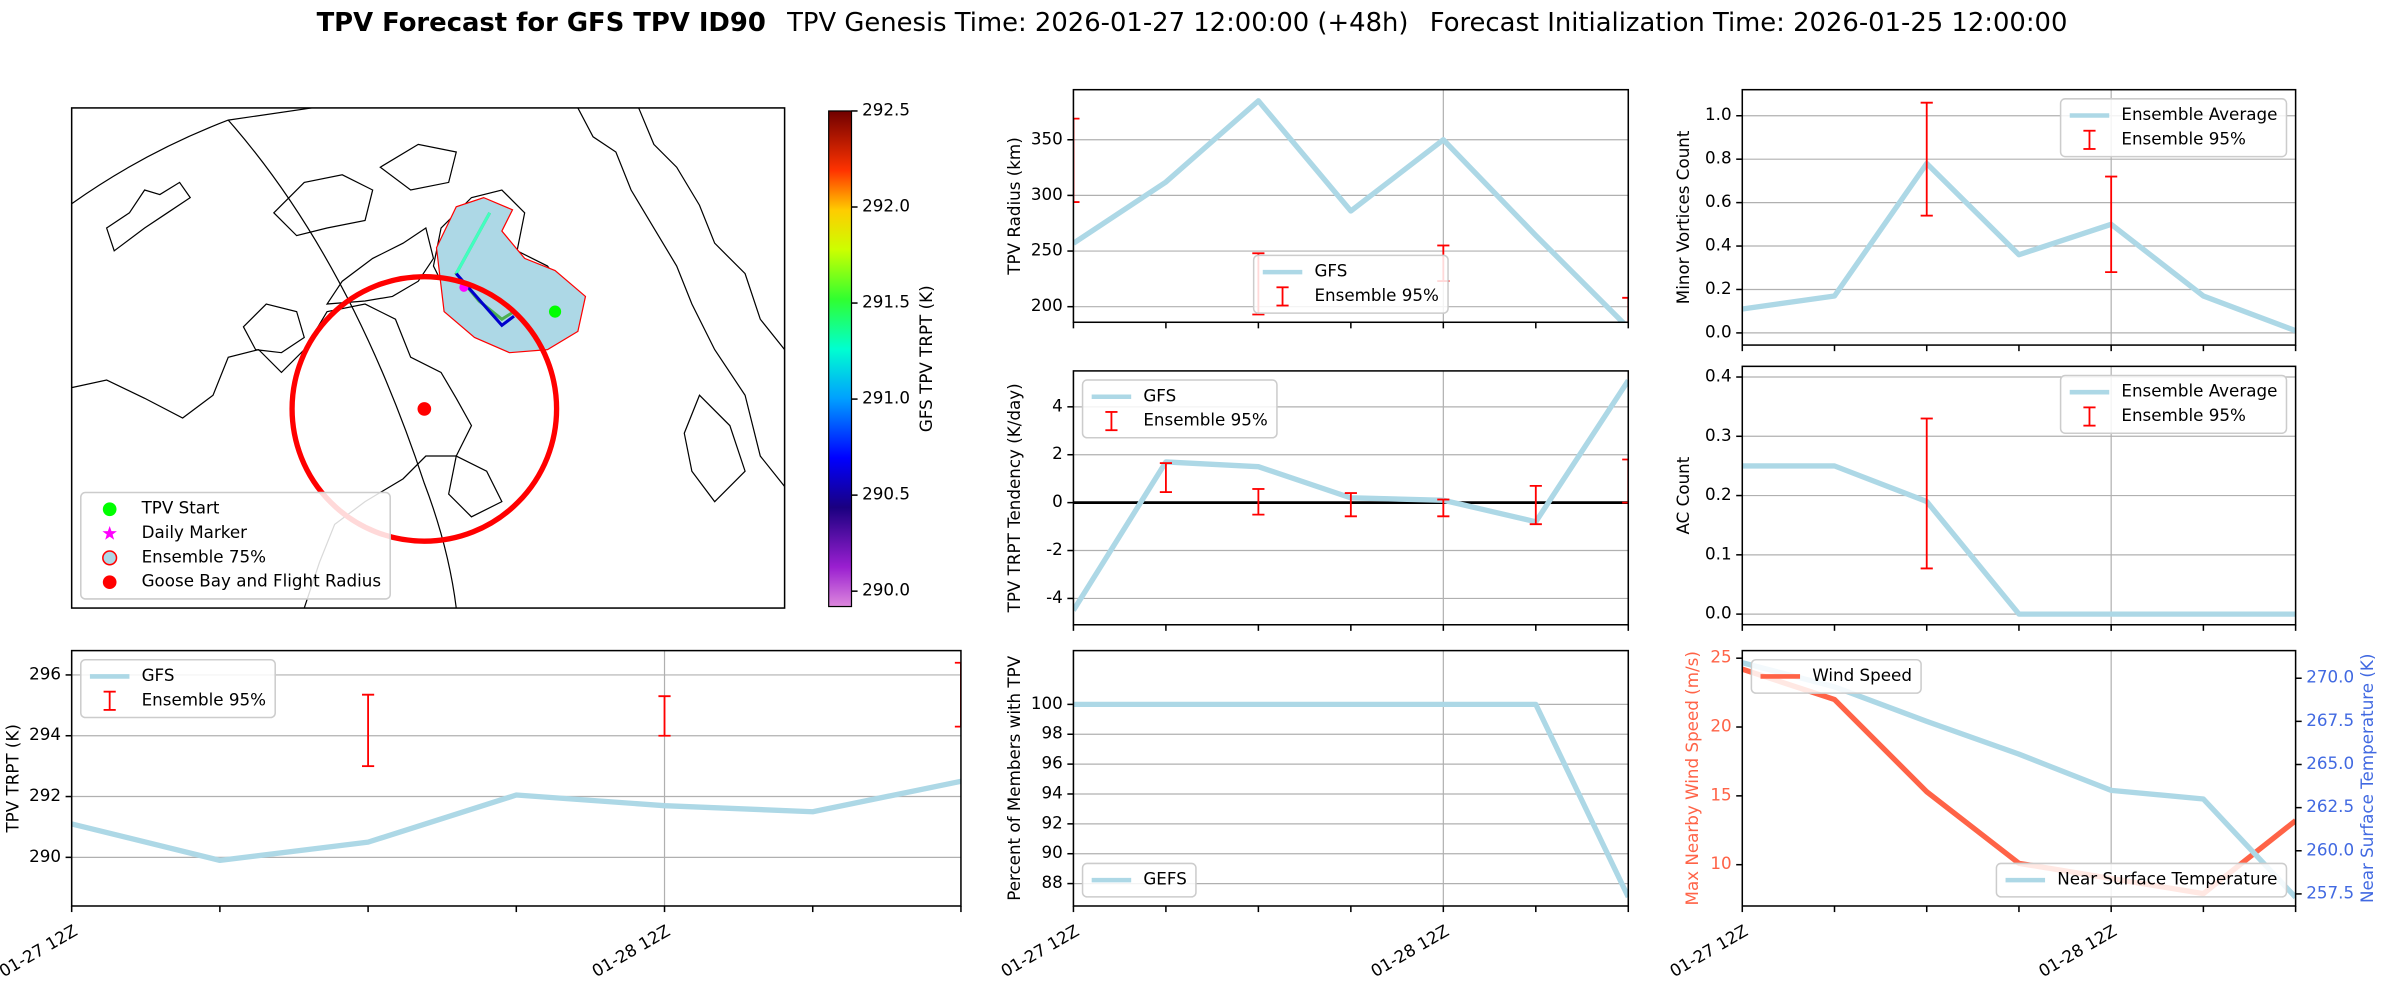 Image resolution: width=2384 pixels, height=982 pixels. I want to click on legend-label: GEFS, so click(1164, 879).